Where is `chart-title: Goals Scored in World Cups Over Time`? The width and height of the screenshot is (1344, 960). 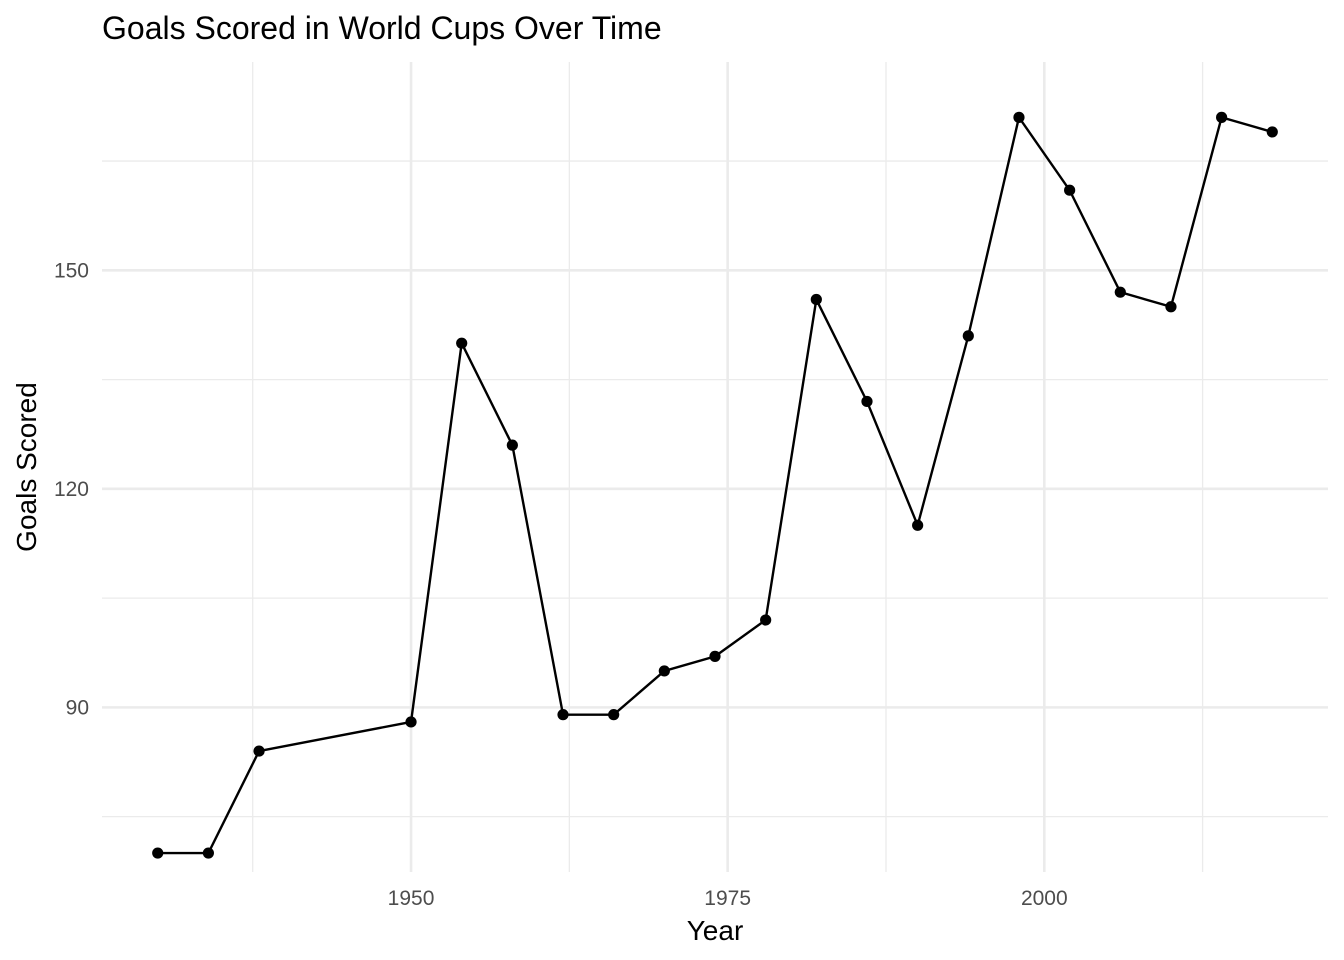 chart-title: Goals Scored in World Cups Over Time is located at coordinates (382, 28).